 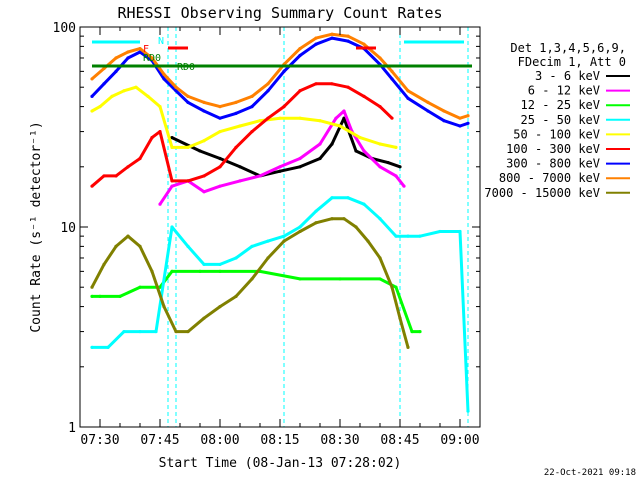 What do you see at coordinates (152, 58) in the screenshot?
I see `annotation-2: RD0` at bounding box center [152, 58].